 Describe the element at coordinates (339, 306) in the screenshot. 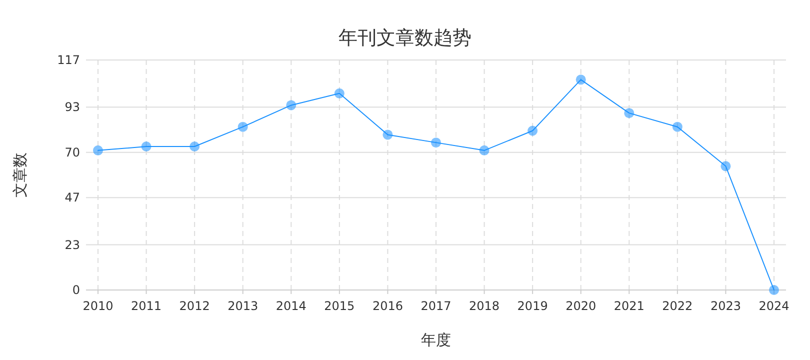

I see `x-tick-label: 2015` at that location.